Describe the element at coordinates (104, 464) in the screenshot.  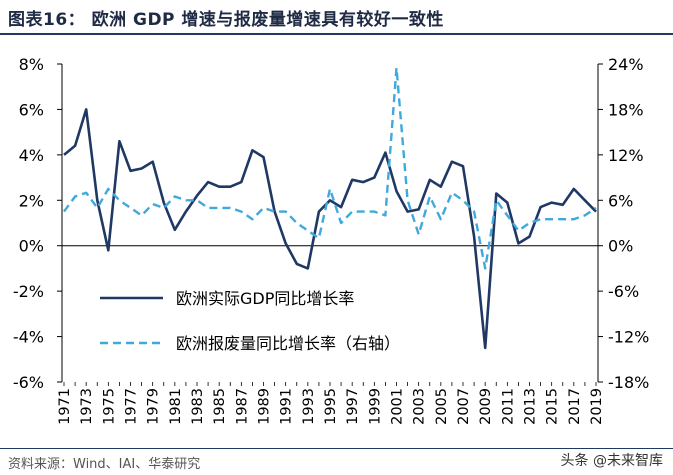
I see `source-note: 资料来源：Wind、IAI、华泰研究` at that location.